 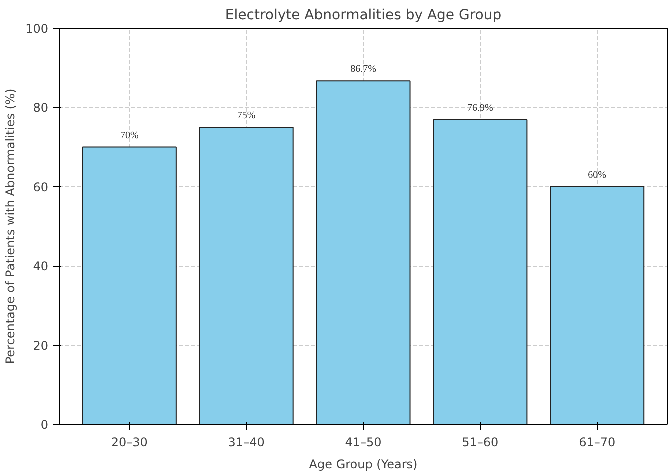 I want to click on x-axis-title: Age Group (Years), so click(x=363, y=465).